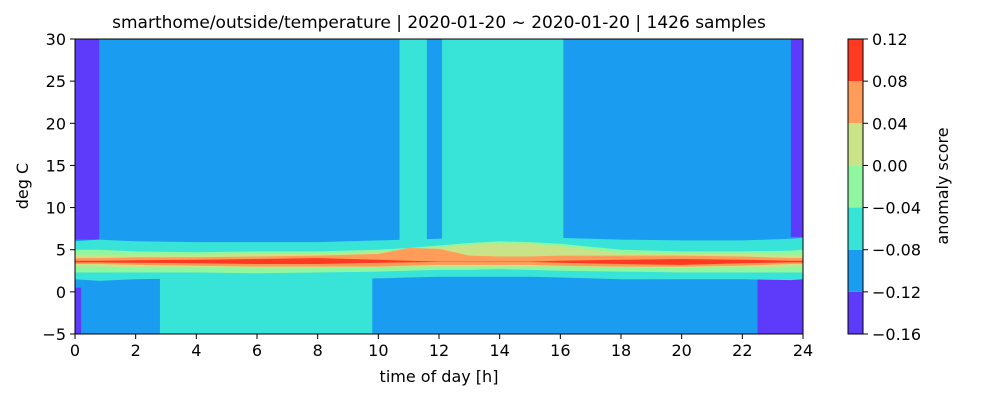 The image size is (1000, 400). Describe the element at coordinates (54, 334) in the screenshot. I see `y-tick-label-0: −5` at that location.